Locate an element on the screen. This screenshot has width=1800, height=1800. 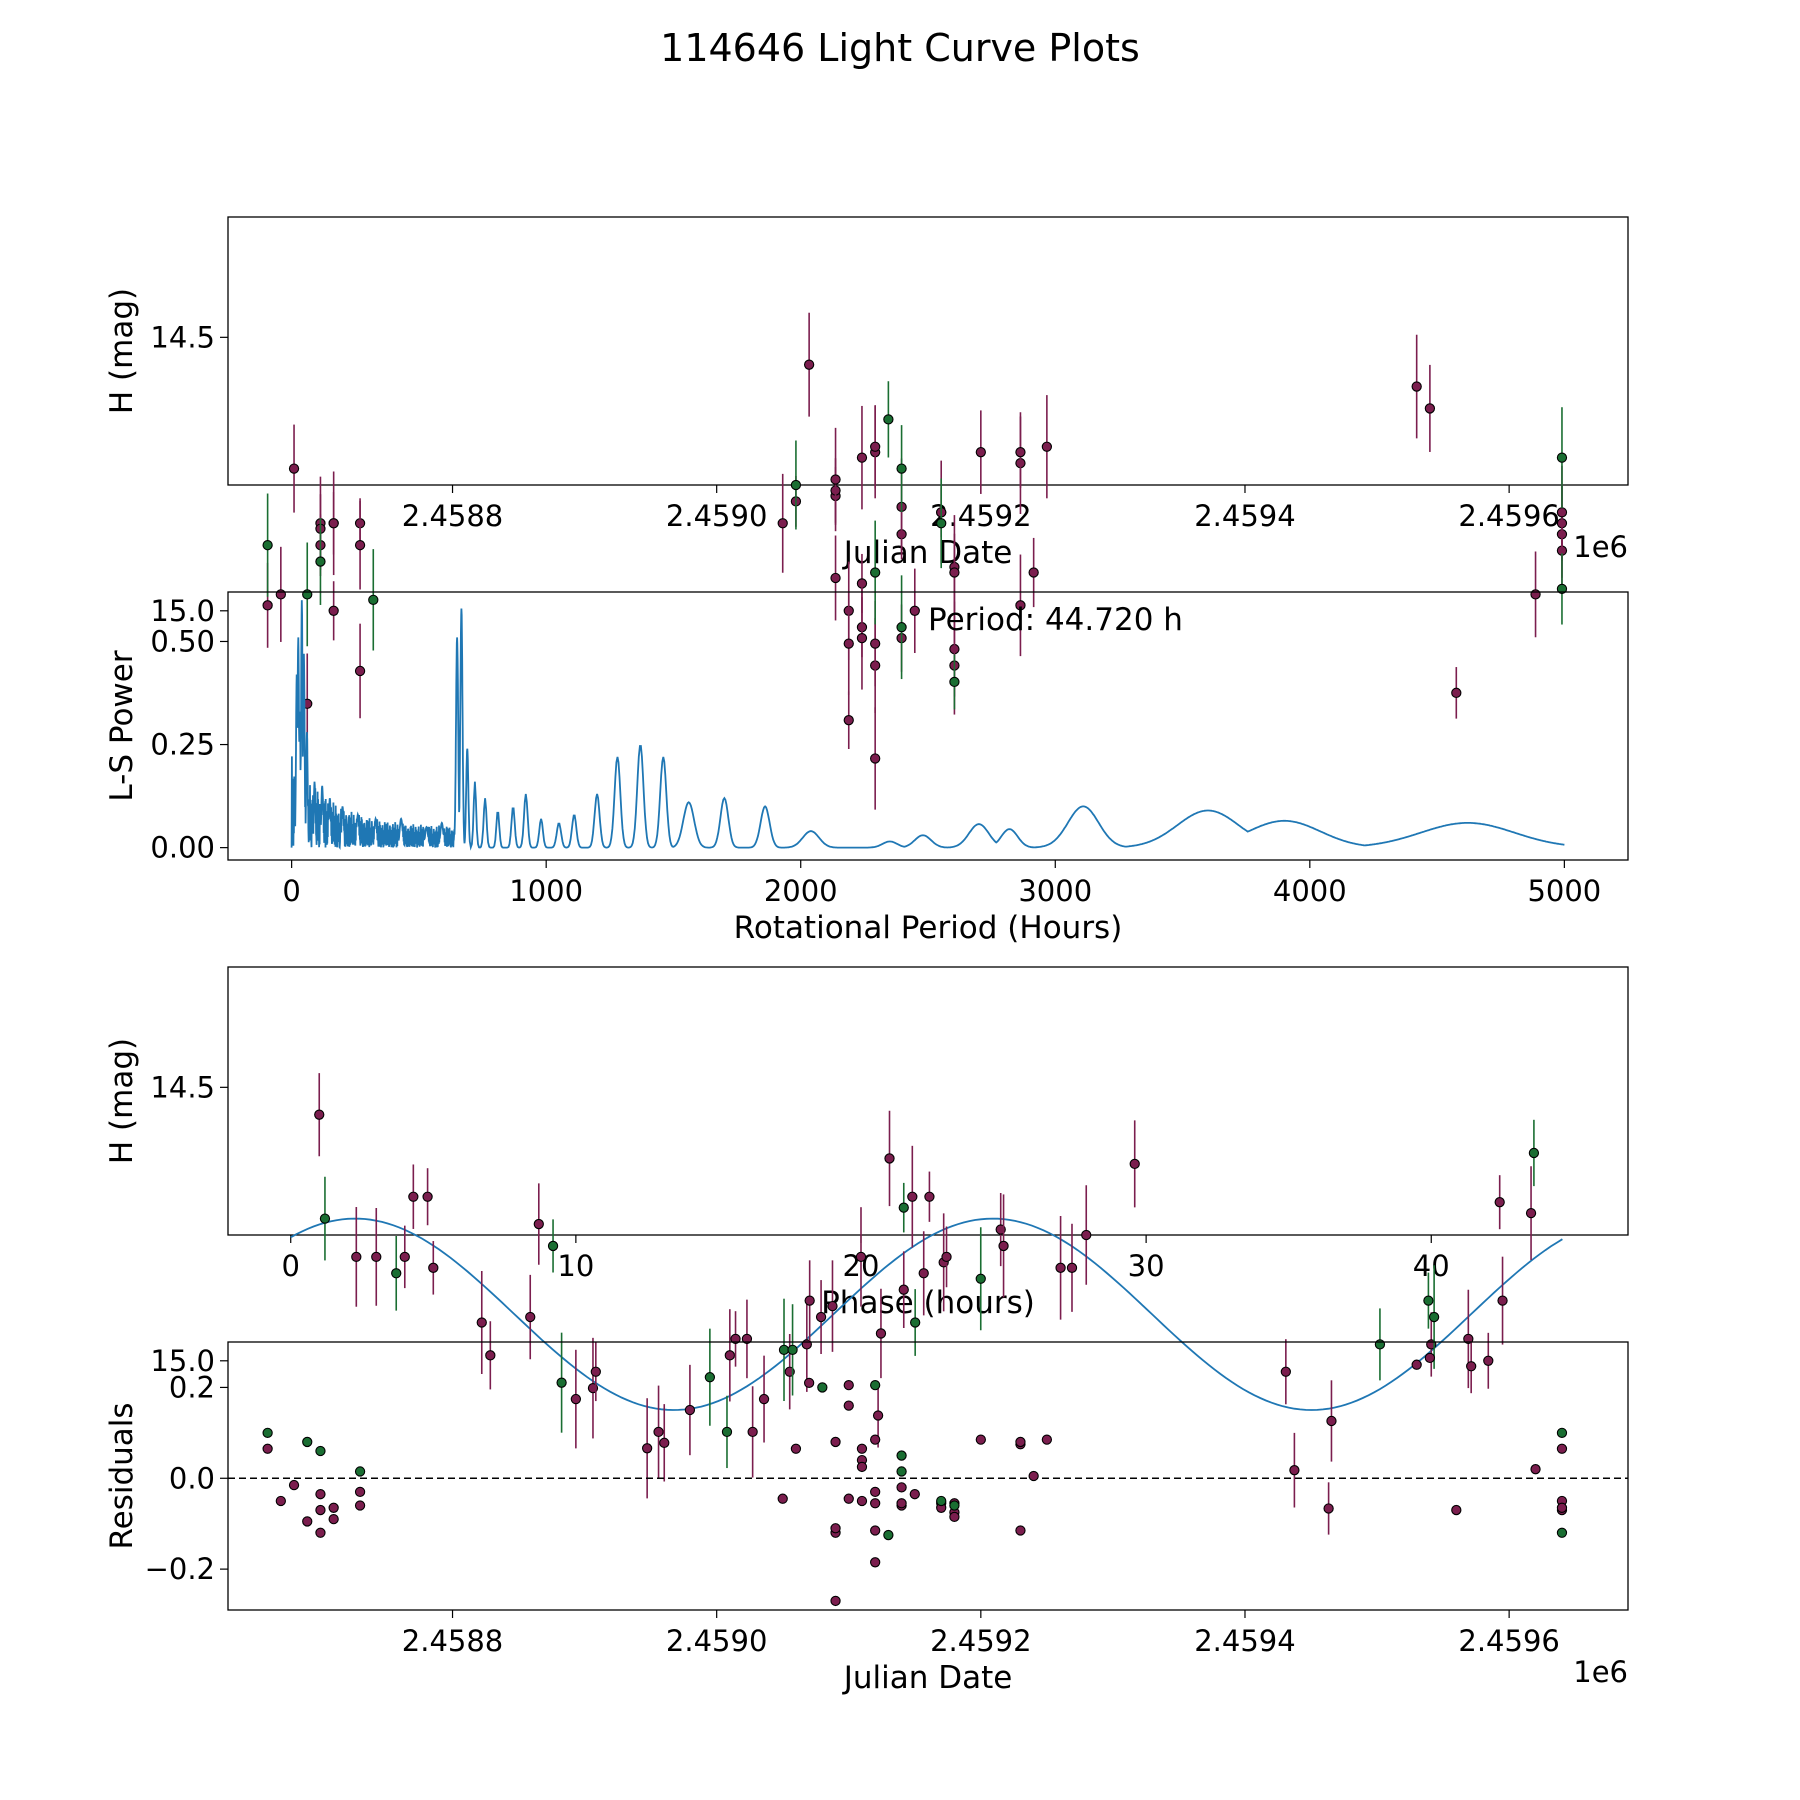
x-tick-label: 2000 is located at coordinates (801, 891).